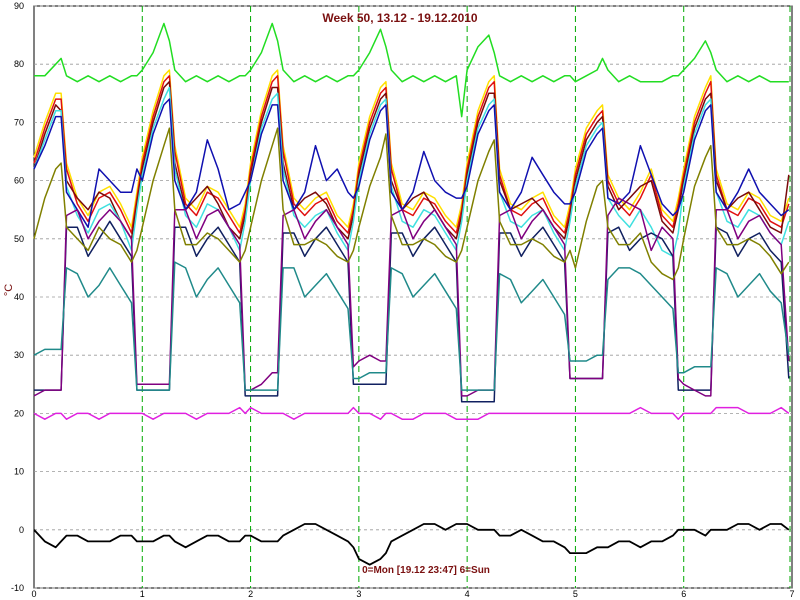 Image resolution: width=800 pixels, height=600 pixels. What do you see at coordinates (250, 594) in the screenshot?
I see `x-tick-label: 2` at bounding box center [250, 594].